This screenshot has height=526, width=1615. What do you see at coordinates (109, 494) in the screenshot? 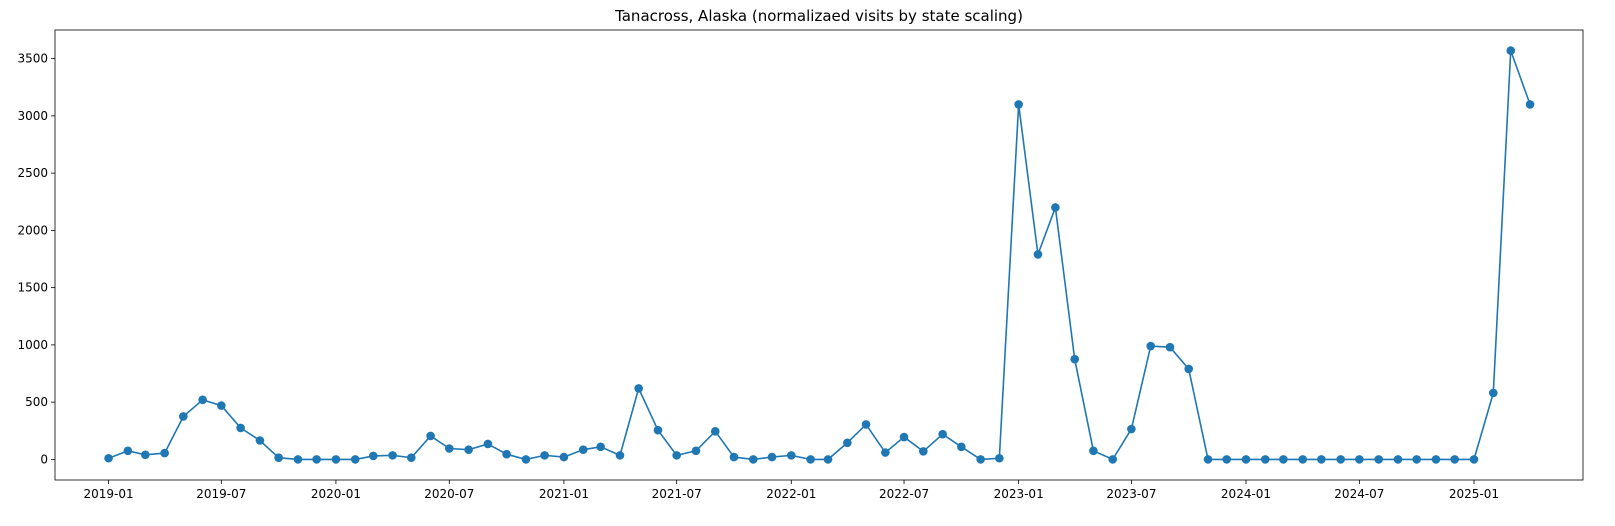
I see `x-tick-label: 2019-01` at bounding box center [109, 494].